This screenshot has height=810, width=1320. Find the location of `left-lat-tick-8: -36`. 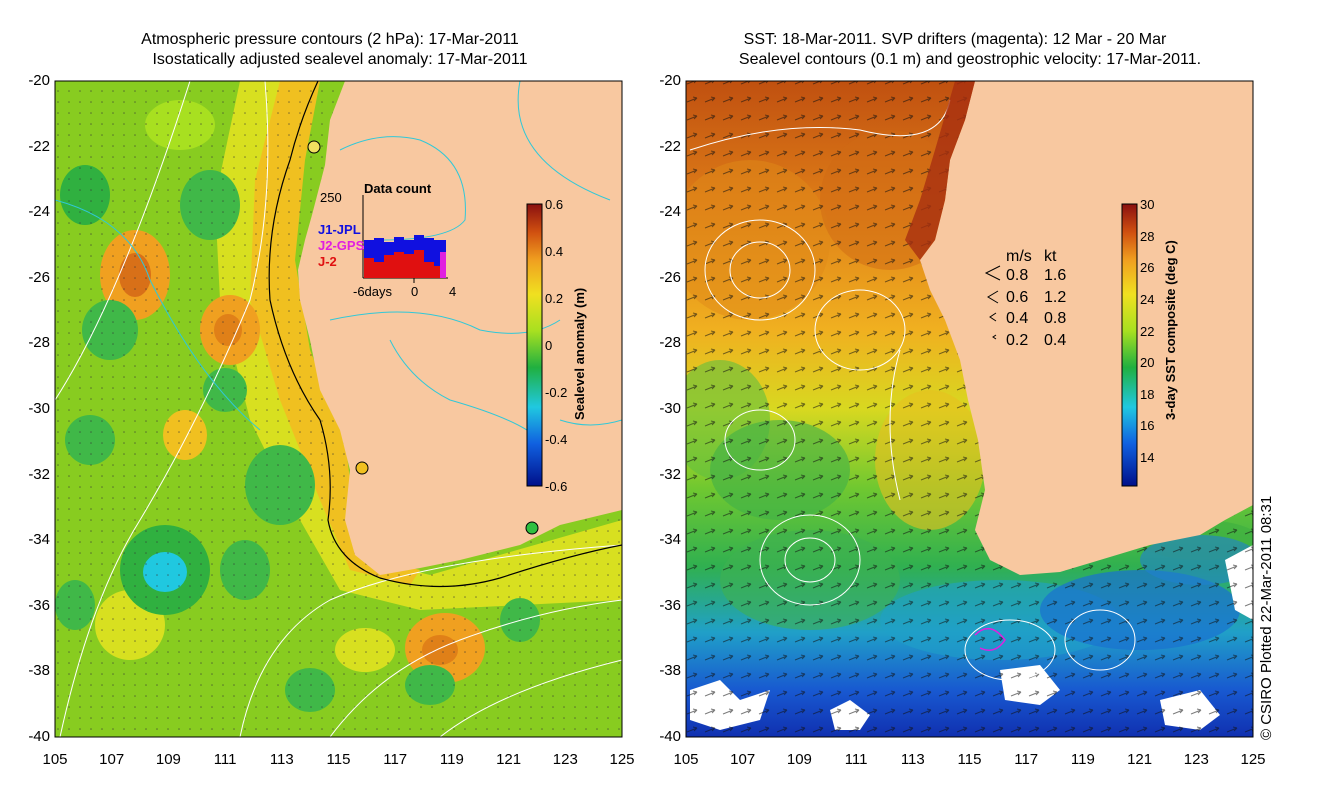

left-lat-tick-8: -36 is located at coordinates (39, 605).